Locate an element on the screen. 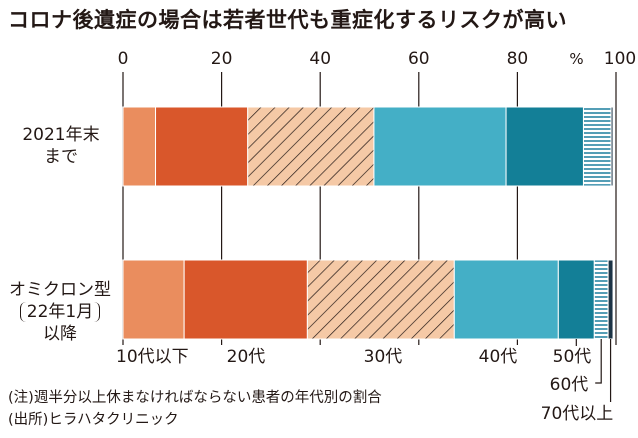 The image size is (638, 438). x-tick-label: 40 is located at coordinates (320, 59).